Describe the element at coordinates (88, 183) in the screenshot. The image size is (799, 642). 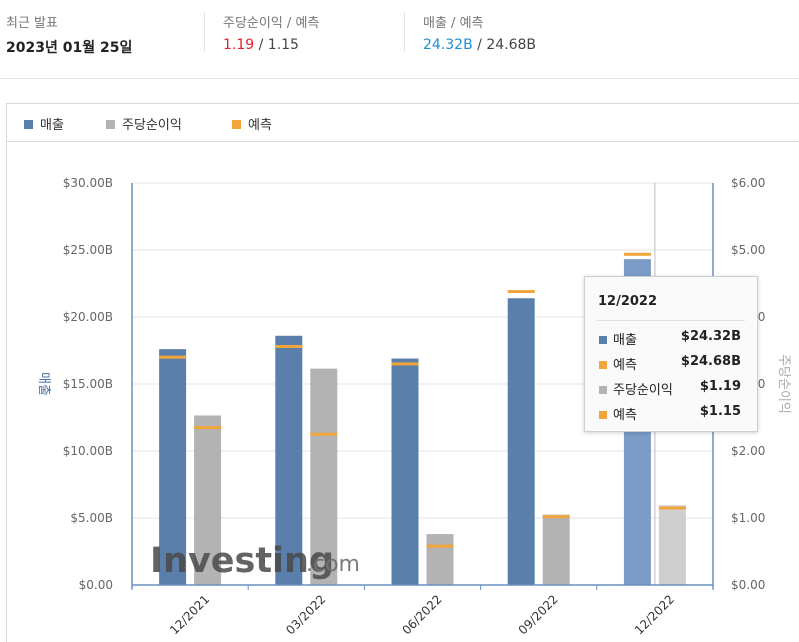
I see `y-tick-label-left: $30.00B` at that location.